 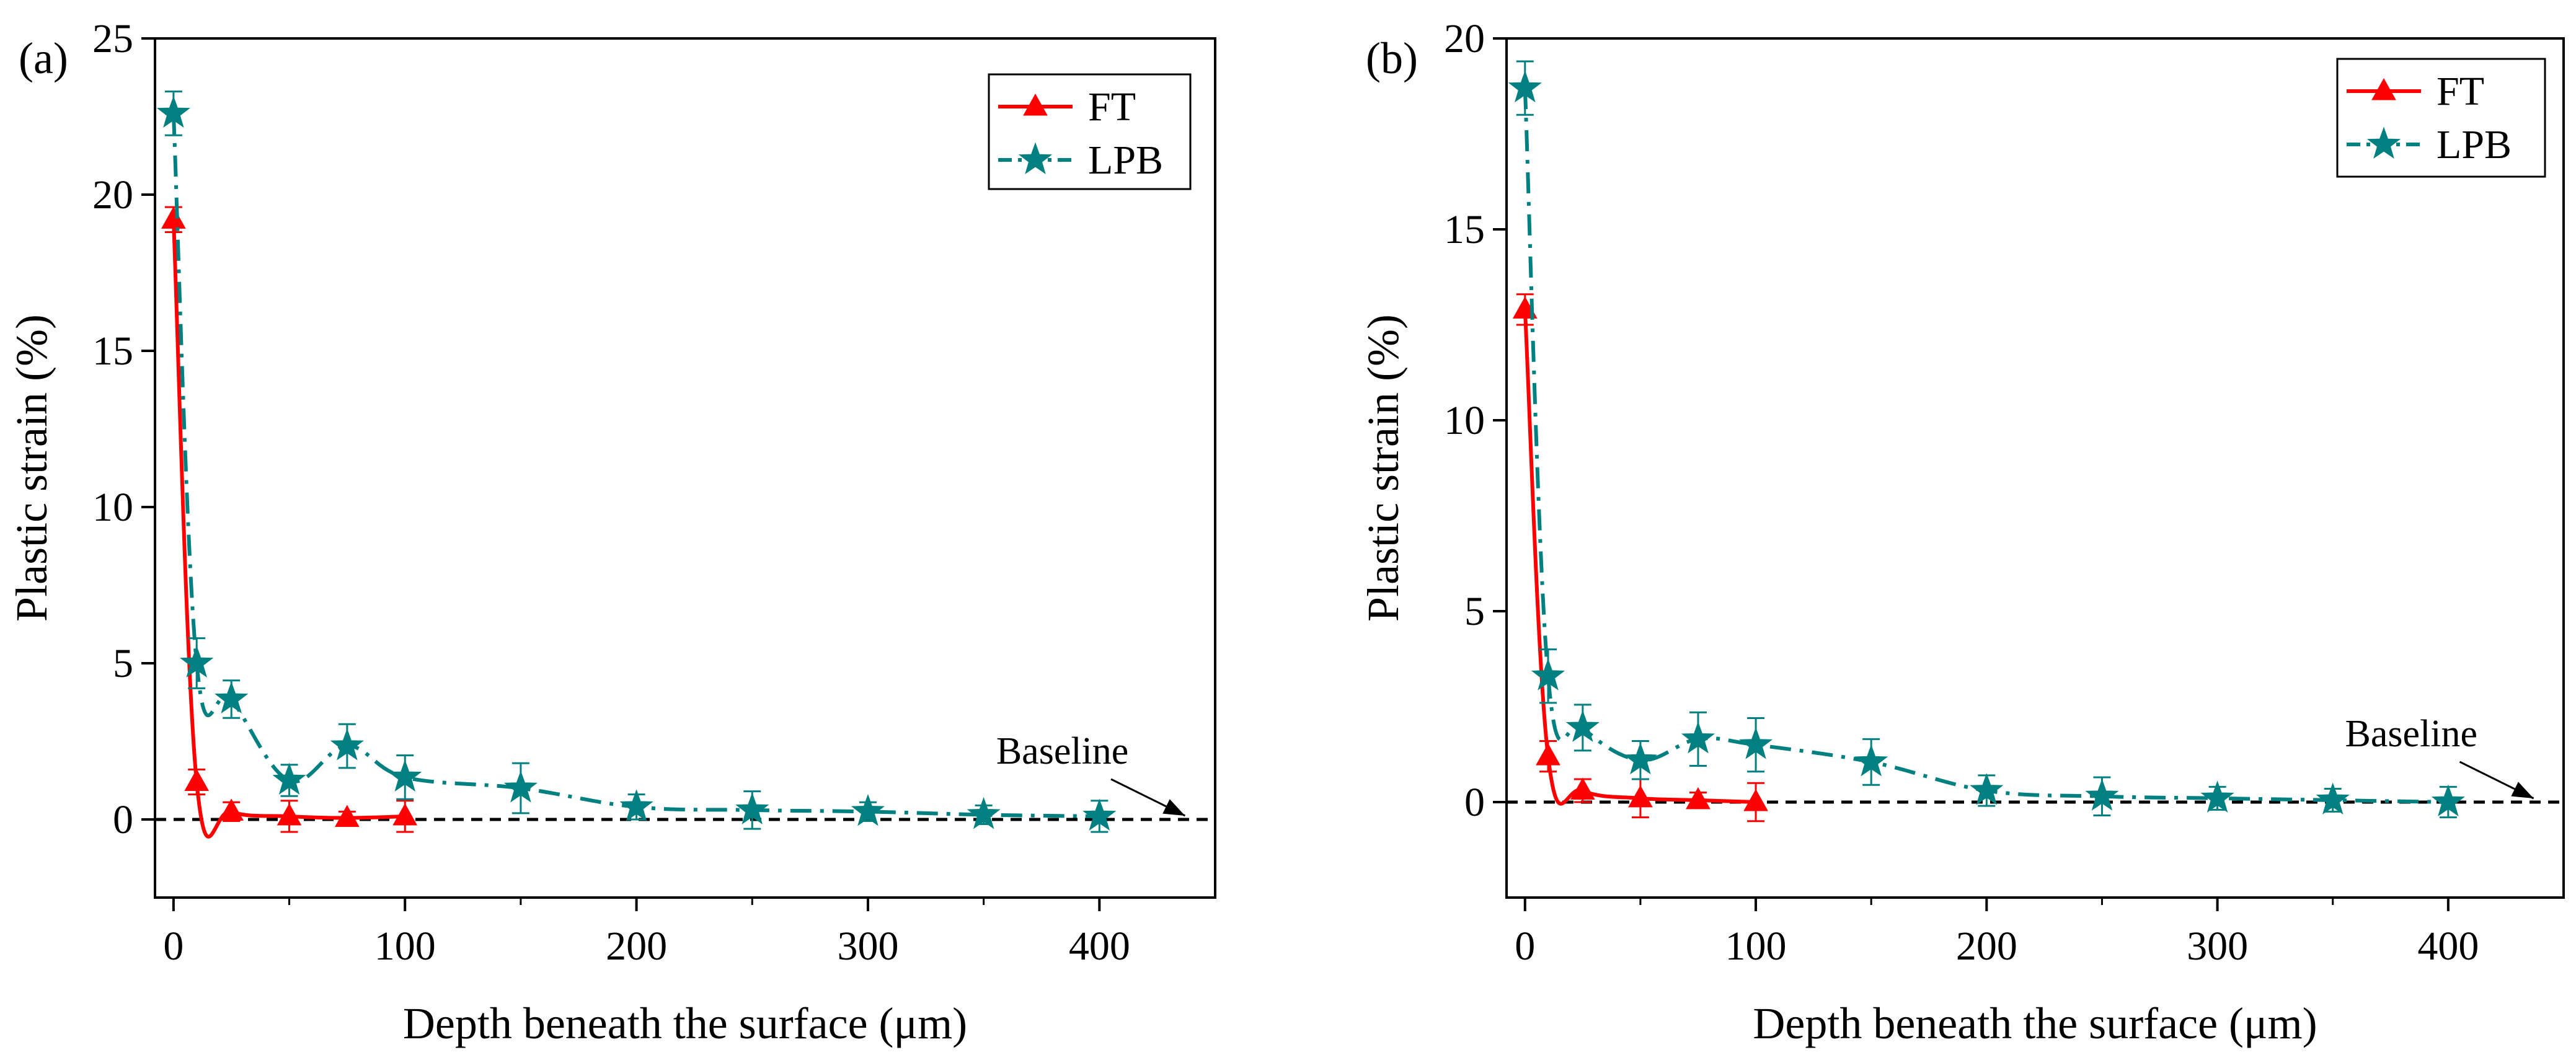 What do you see at coordinates (1392, 58) in the screenshot?
I see `panel-label: (b)` at bounding box center [1392, 58].